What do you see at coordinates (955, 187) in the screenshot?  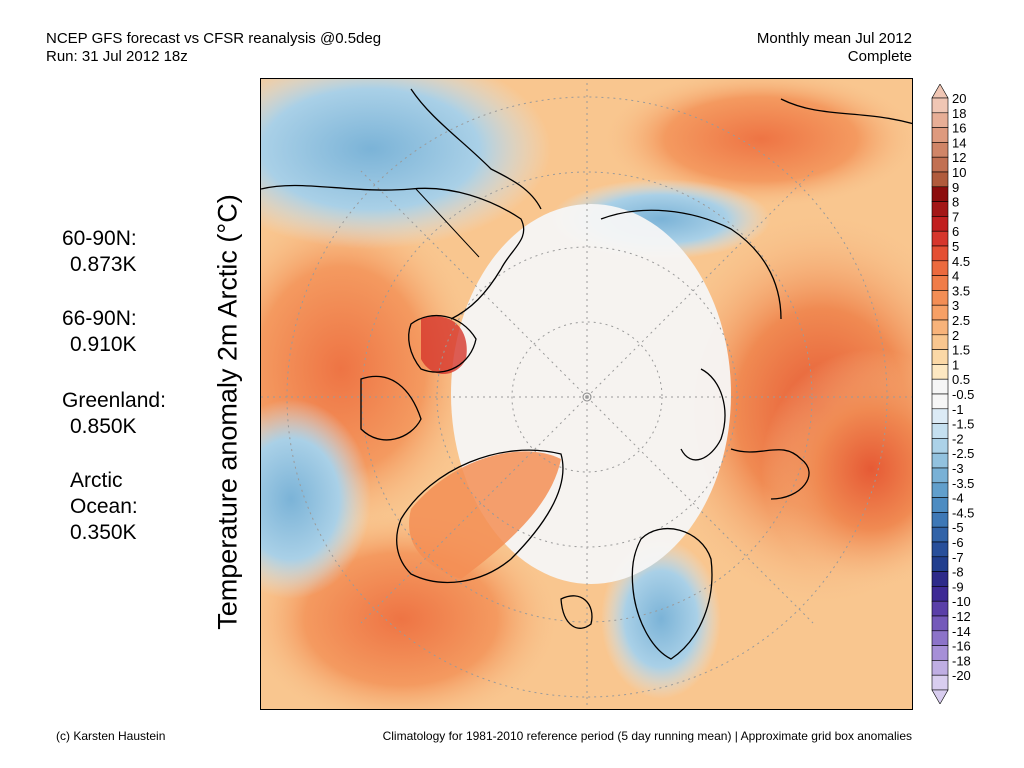 I see `colorbar-tick-label: 9` at bounding box center [955, 187].